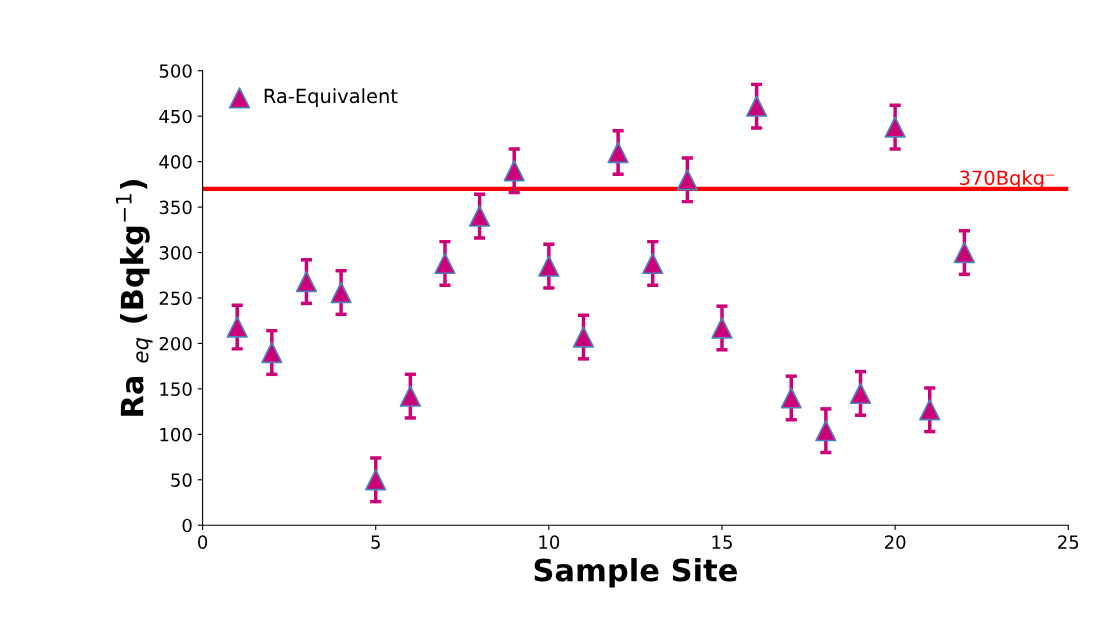 The width and height of the screenshot is (1107, 626). Describe the element at coordinates (331, 98) in the screenshot. I see `legend-label: Ra-Equivalent` at that location.